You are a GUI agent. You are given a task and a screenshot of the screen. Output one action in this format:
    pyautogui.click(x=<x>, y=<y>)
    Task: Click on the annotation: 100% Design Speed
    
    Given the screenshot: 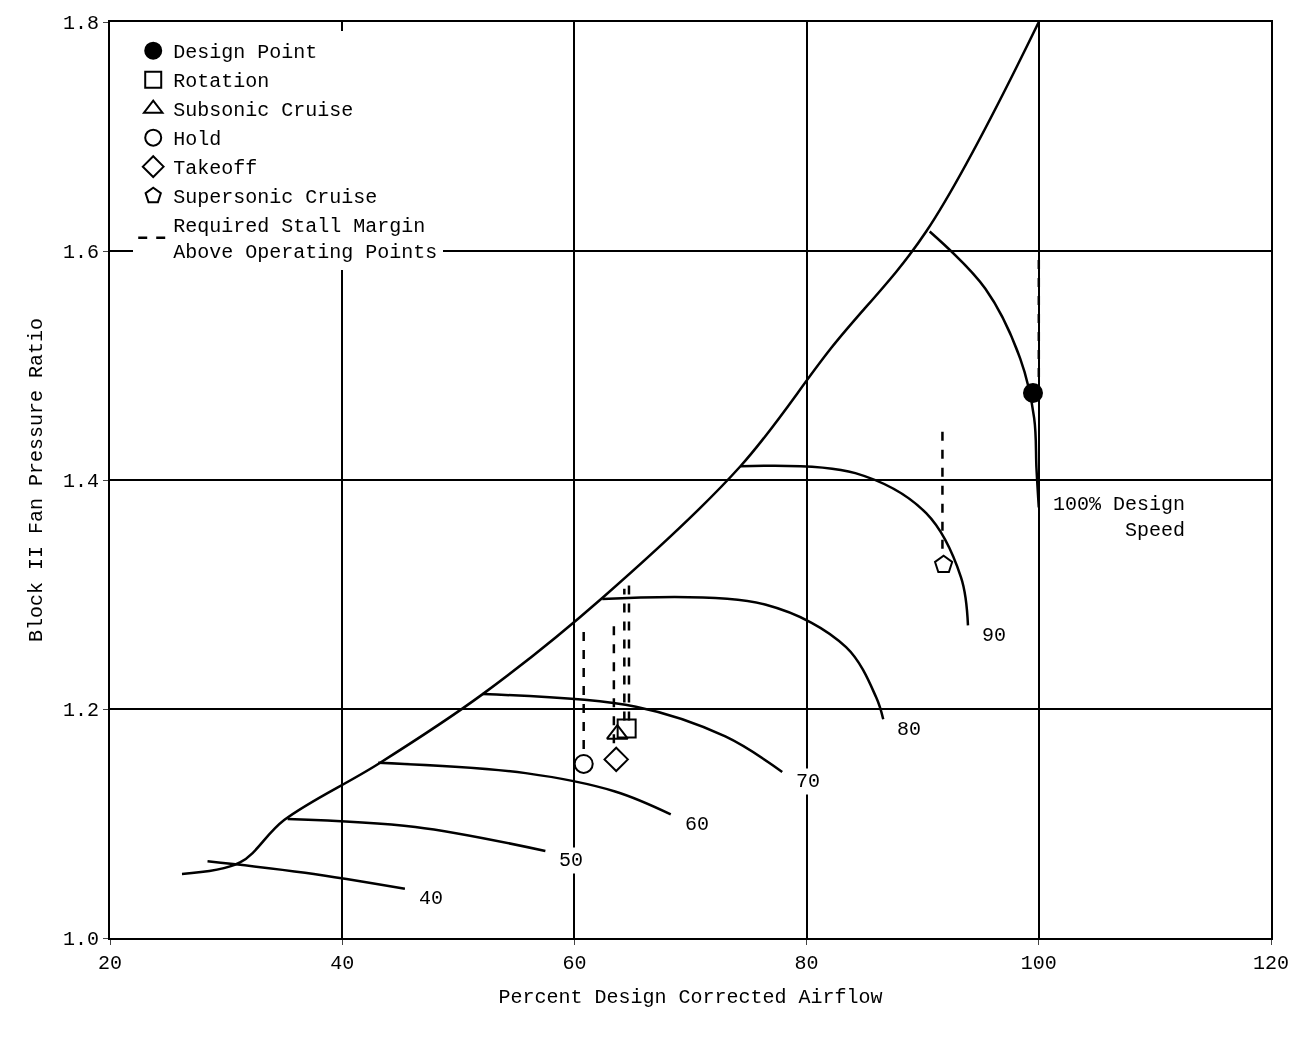 What is the action you would take?
    pyautogui.click(x=1119, y=517)
    